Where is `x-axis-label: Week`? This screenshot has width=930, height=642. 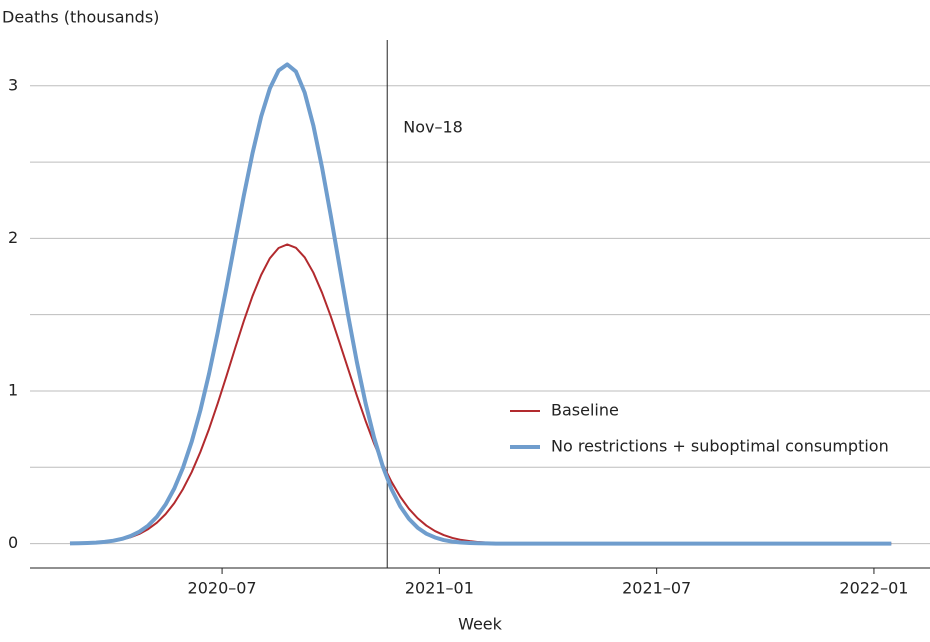 x-axis-label: Week is located at coordinates (480, 624).